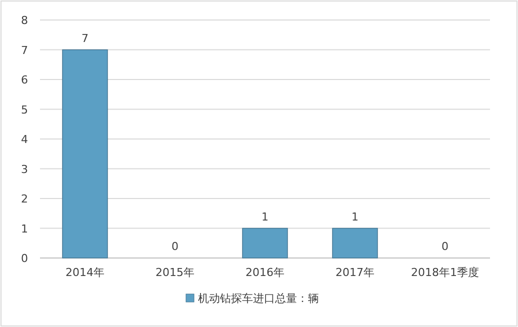  I want to click on y-tick-label: 6, so click(24, 80).